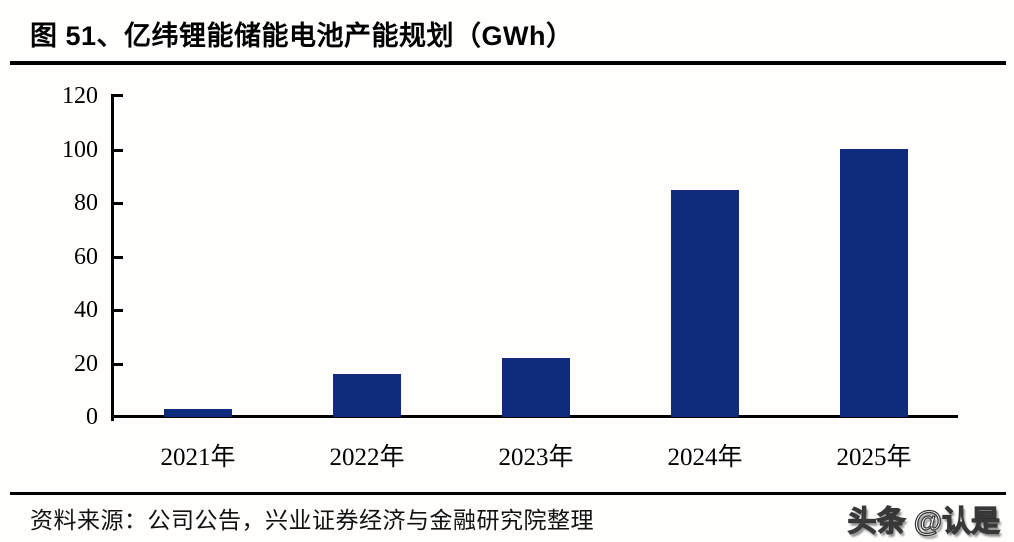 This screenshot has height=542, width=1014. I want to click on y-tick-label: 20, so click(86, 364).